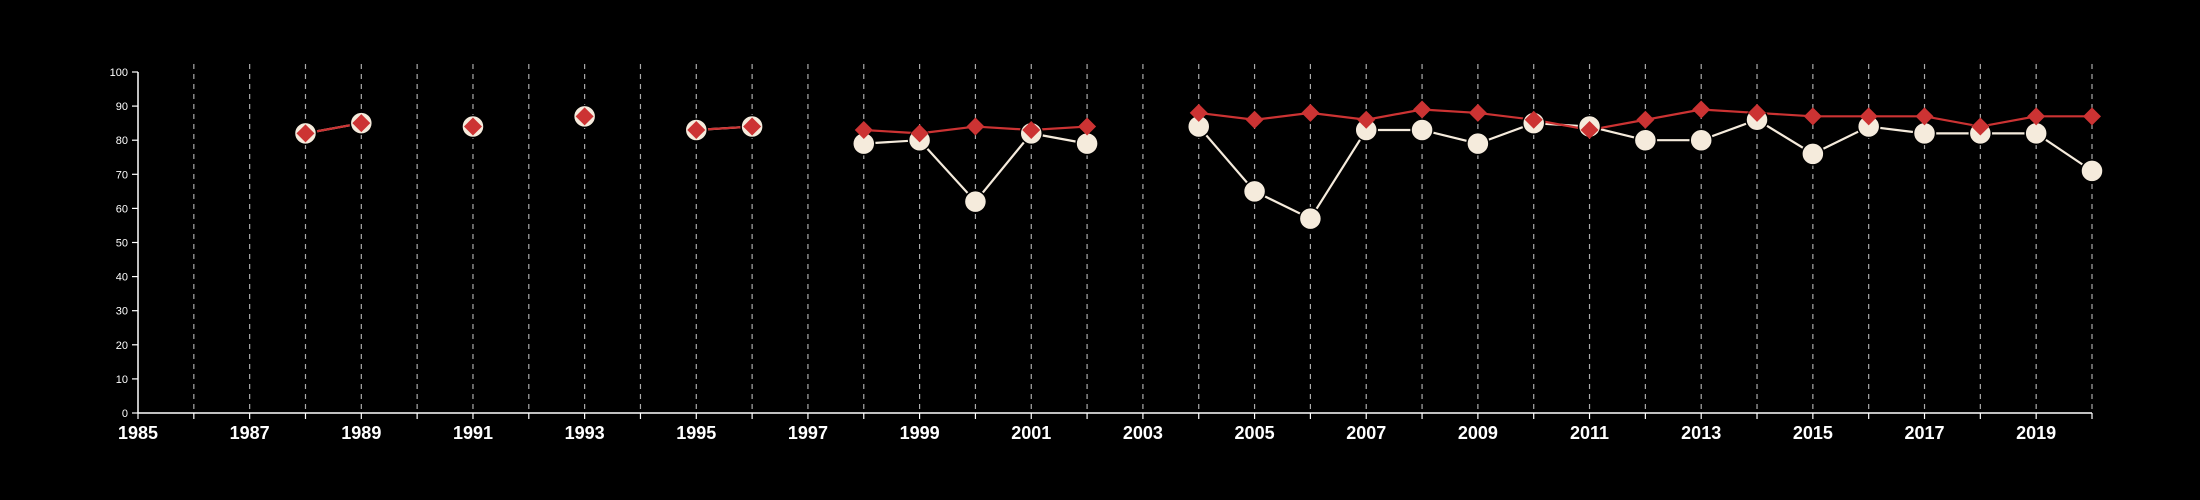 The width and height of the screenshot is (2200, 500). Describe the element at coordinates (125, 414) in the screenshot. I see `y-tick-label: 0` at that location.